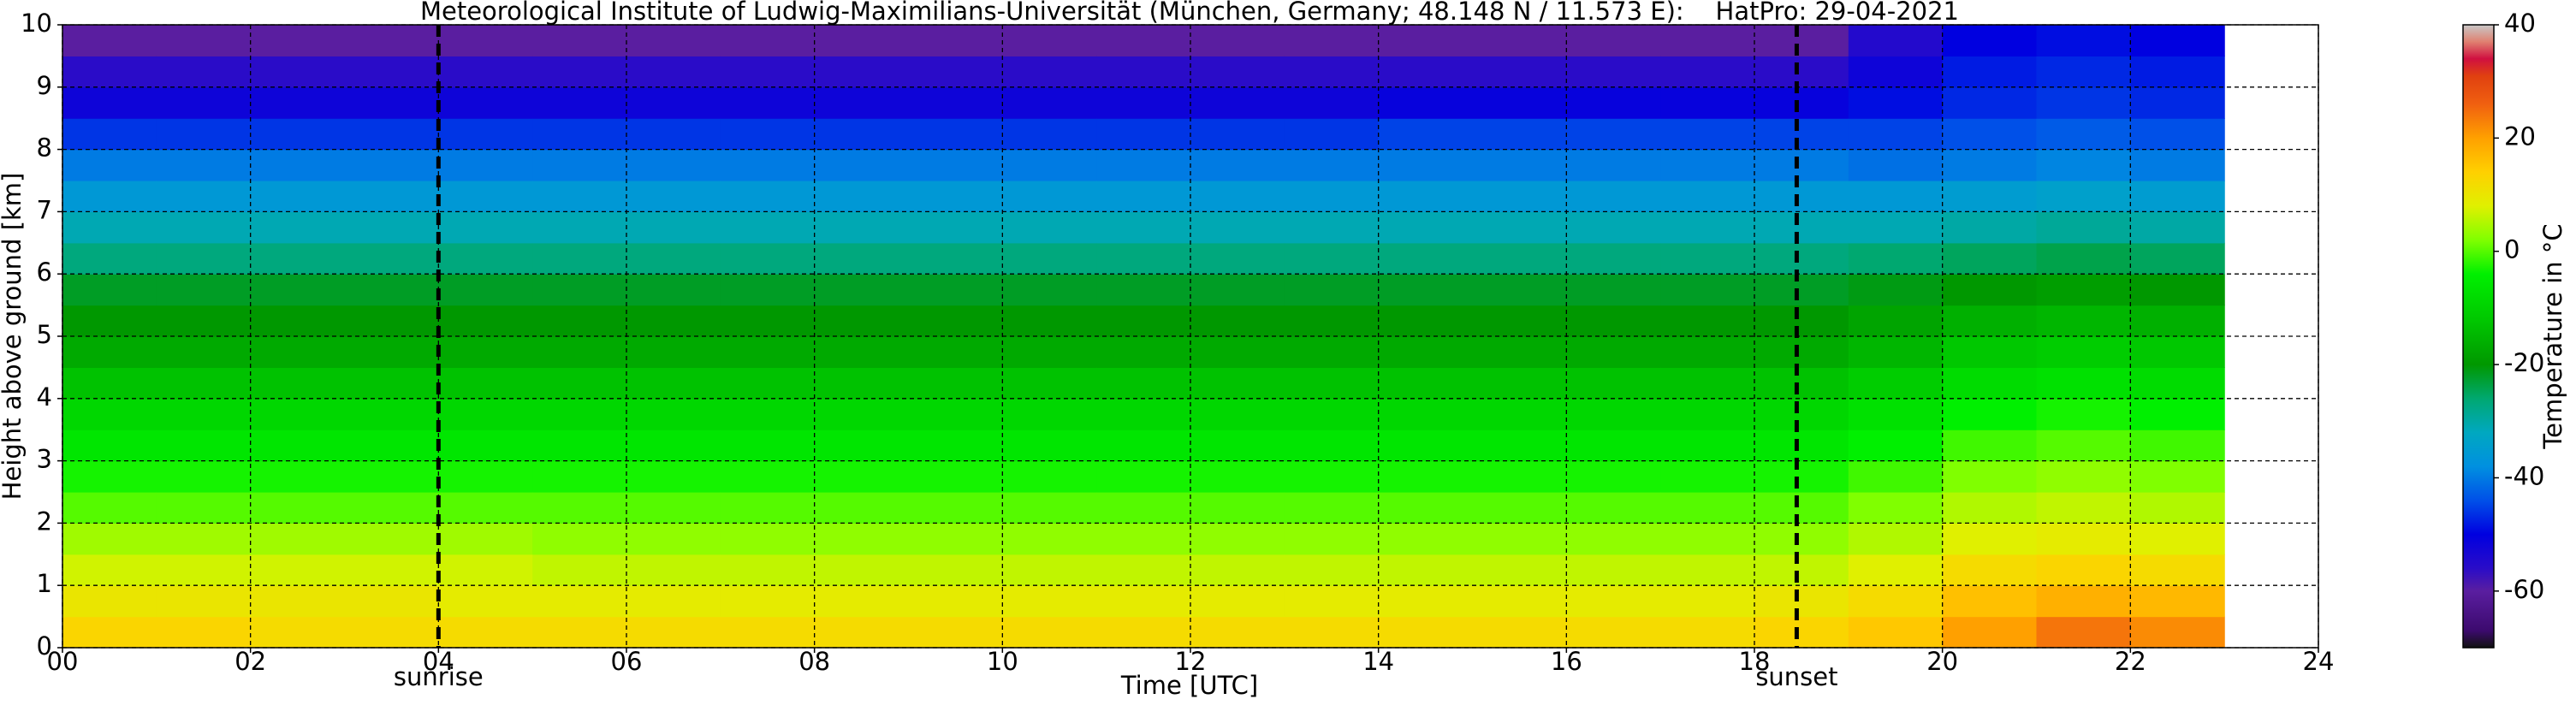 This screenshot has width=2576, height=705. Describe the element at coordinates (438, 661) in the screenshot. I see `x-tick-label: 04` at that location.